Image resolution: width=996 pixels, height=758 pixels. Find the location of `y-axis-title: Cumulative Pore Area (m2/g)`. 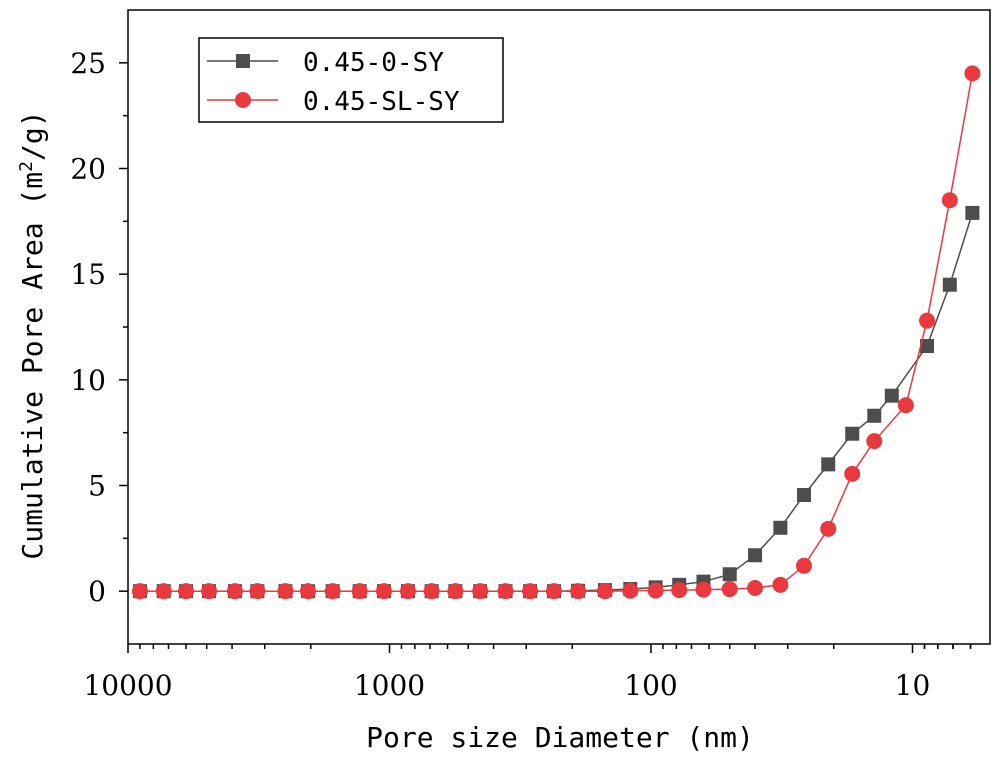

y-axis-title: Cumulative Pore Area (m2/g) is located at coordinates (33, 334).